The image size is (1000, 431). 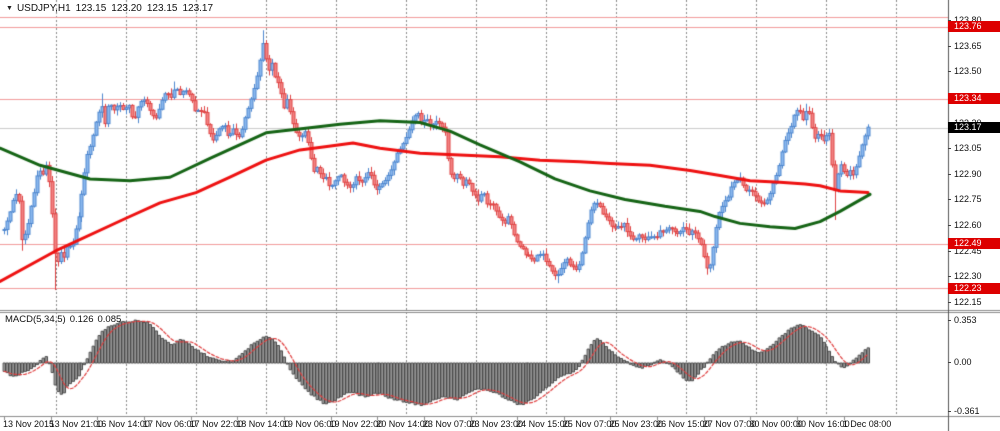 I want to click on price-axis-tick-label: 123.80, so click(x=974, y=20).